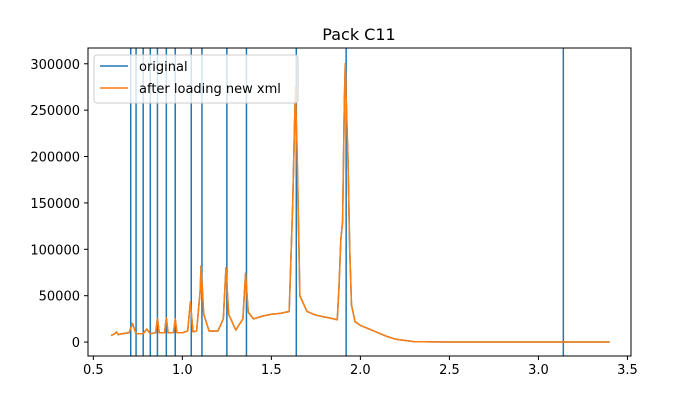 This screenshot has width=700, height=404. What do you see at coordinates (210, 89) in the screenshot?
I see `legend-label-after-loading: after loading new xml` at bounding box center [210, 89].